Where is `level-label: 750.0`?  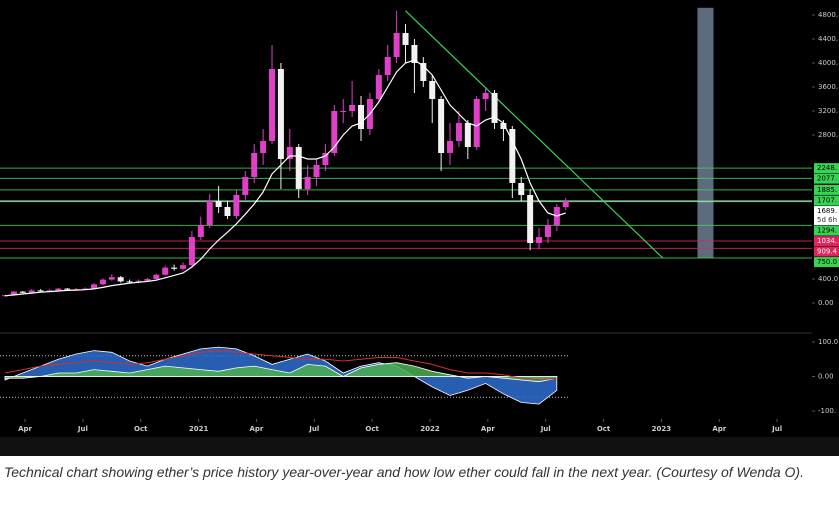 level-label: 750.0 is located at coordinates (827, 262).